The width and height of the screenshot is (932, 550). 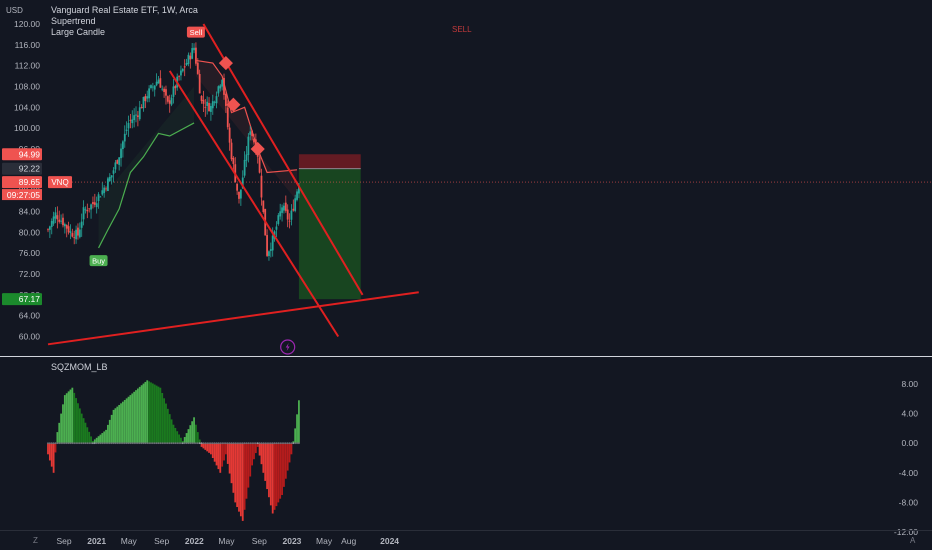 What do you see at coordinates (906, 458) in the screenshot?
I see `momentum-axis: 8.00 4.00 0.00 -4.00 -8.00 -12.00` at bounding box center [906, 458].